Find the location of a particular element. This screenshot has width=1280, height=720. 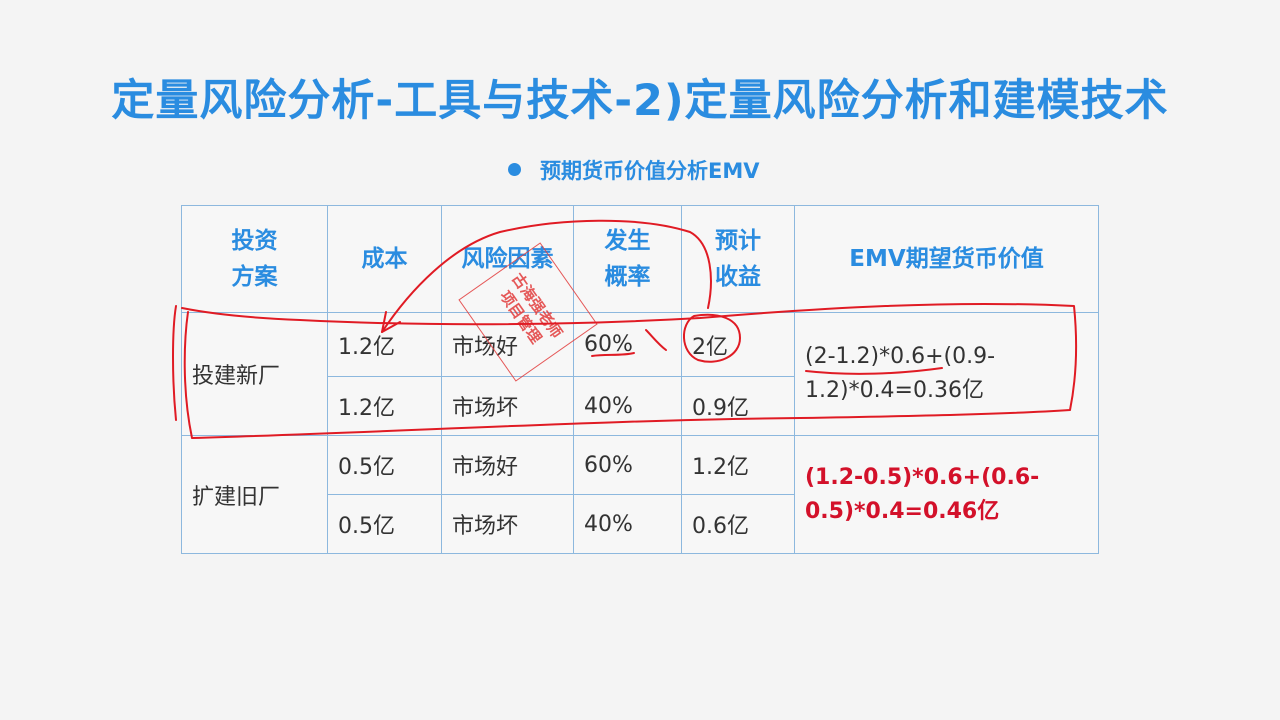

gain-cell: 0.6亿 is located at coordinates (738, 524).